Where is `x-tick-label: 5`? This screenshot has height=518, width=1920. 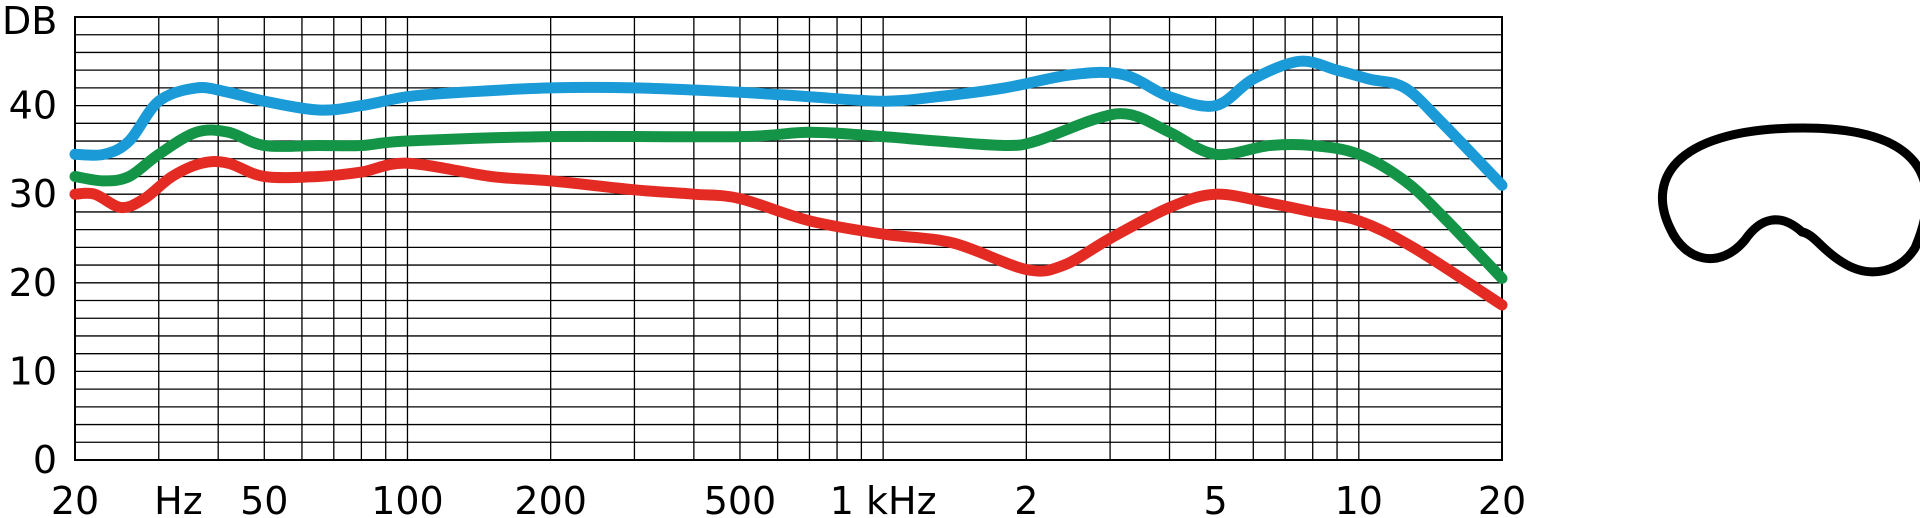
x-tick-label: 5 is located at coordinates (1216, 498).